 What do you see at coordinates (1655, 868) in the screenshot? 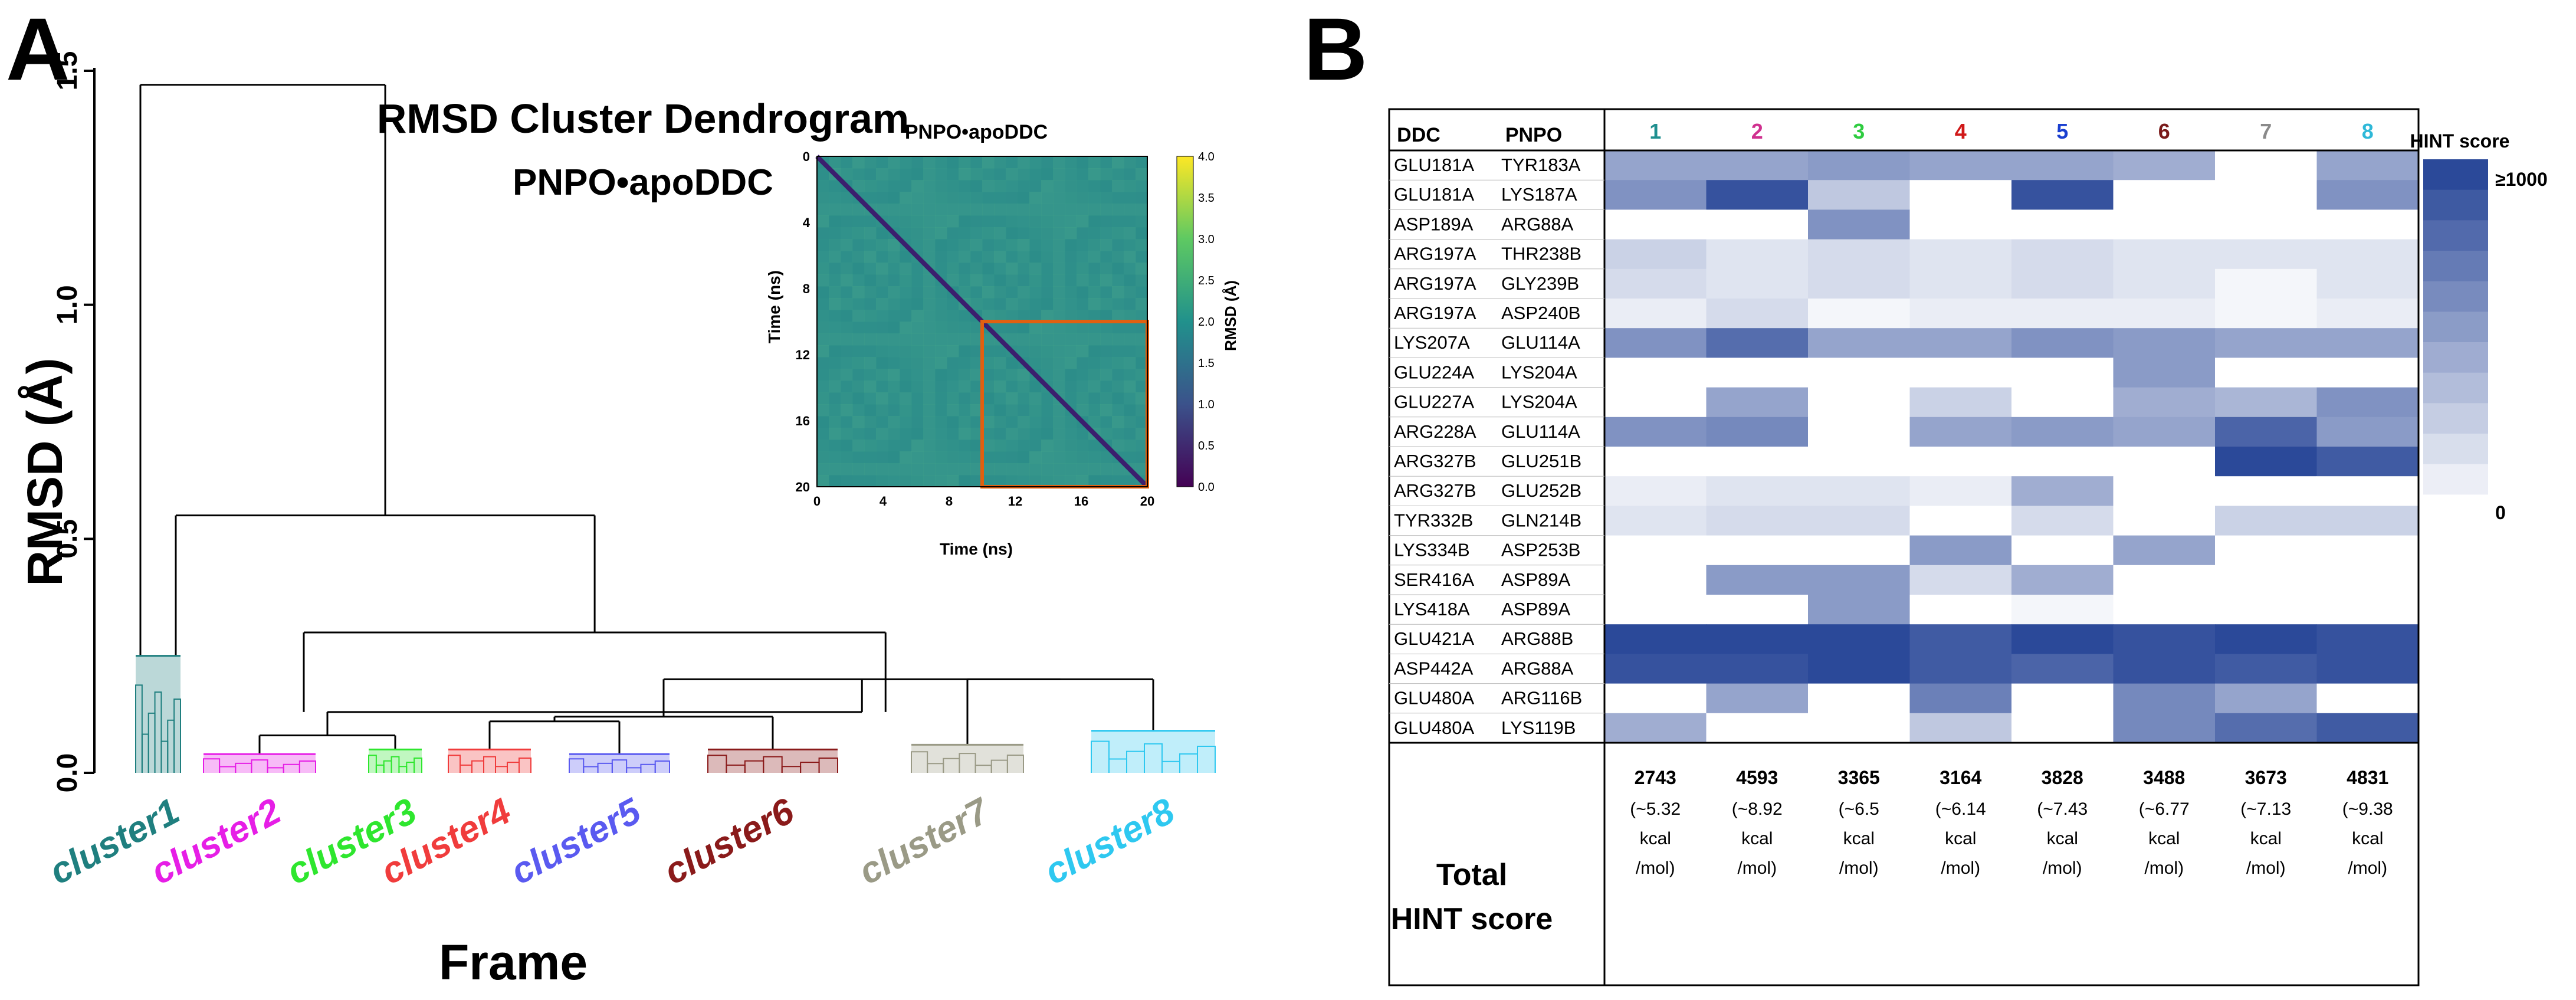
I see `total-mol-unit: /mol)` at bounding box center [1655, 868].